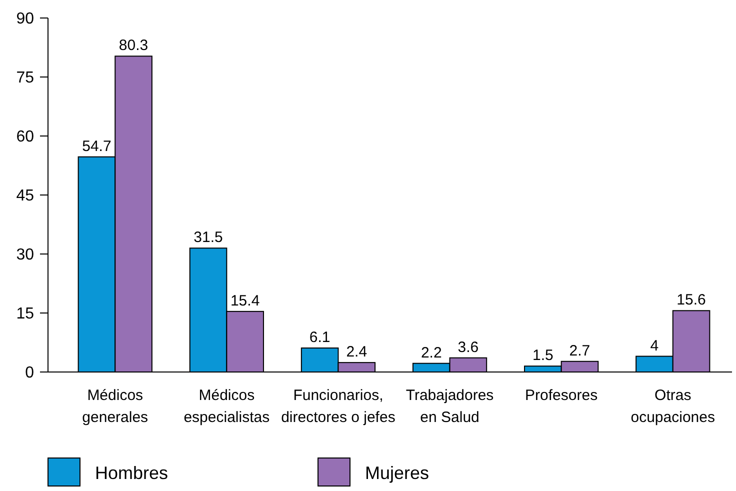 The height and width of the screenshot is (491, 736). Describe the element at coordinates (208, 237) in the screenshot. I see `data-label: 31.5` at that location.